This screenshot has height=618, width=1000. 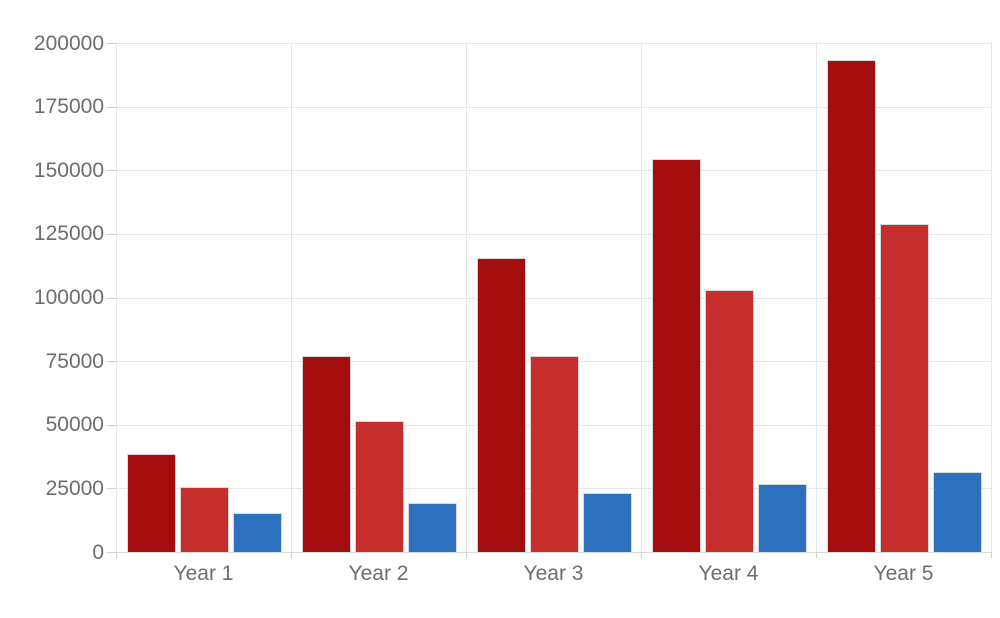 I want to click on x-axis-label: Year 5, so click(x=903, y=573).